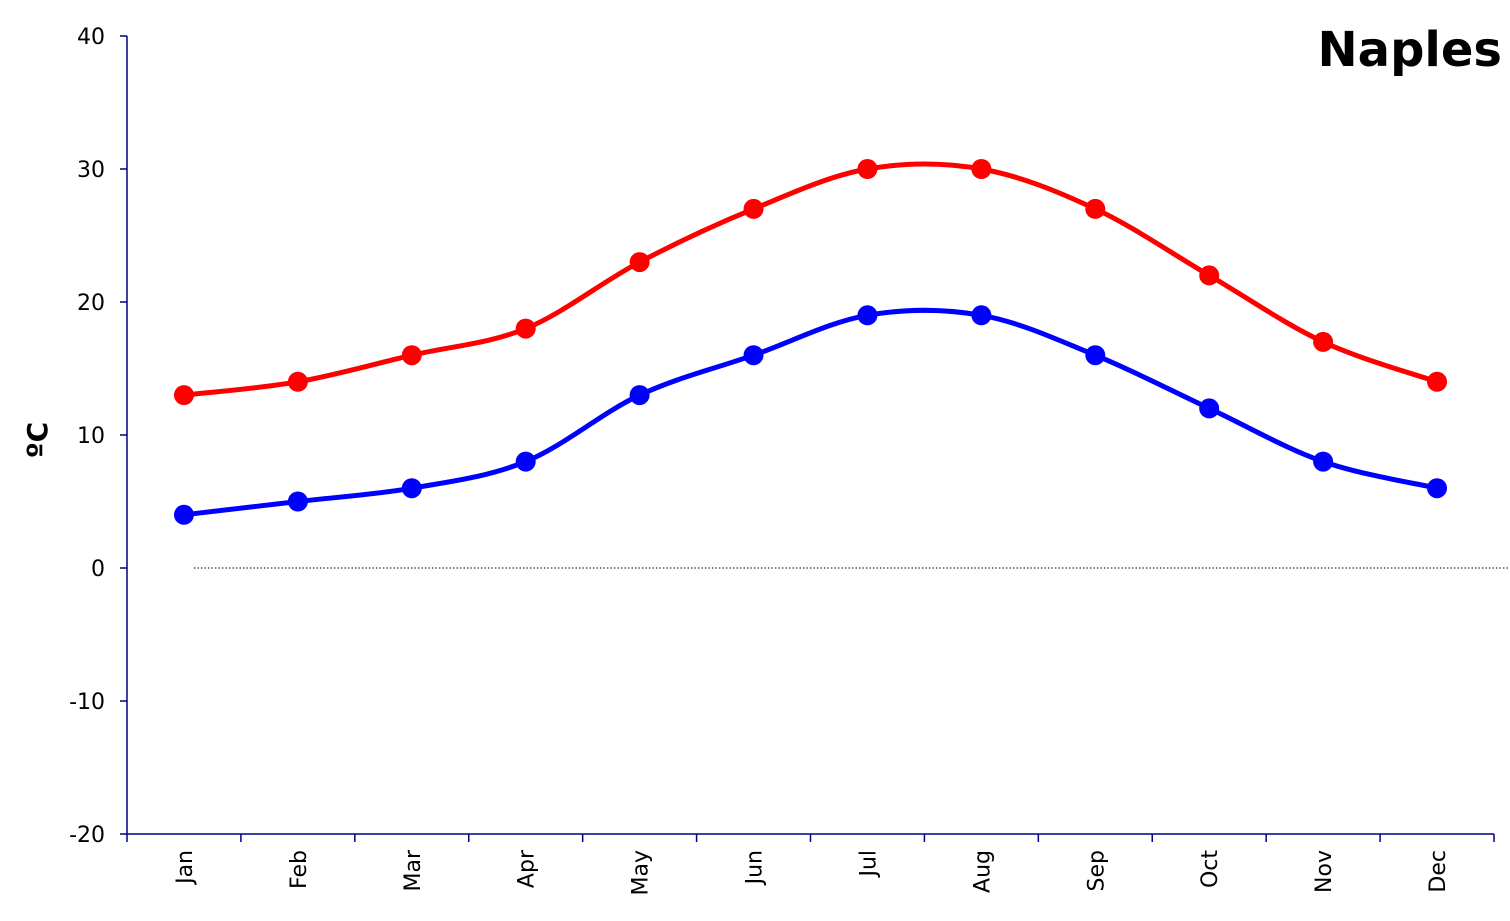  I want to click on y-tick-label: -20, so click(87, 835).